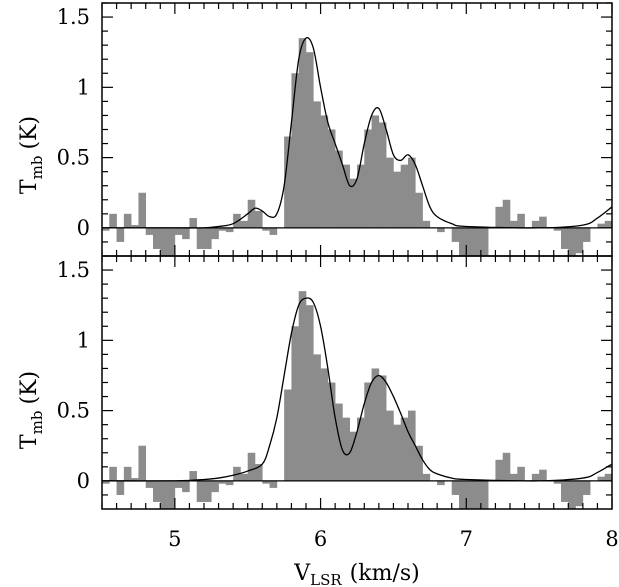 The height and width of the screenshot is (587, 619). Describe the element at coordinates (73, 17) in the screenshot. I see `top-ytick-label: 1.5` at that location.